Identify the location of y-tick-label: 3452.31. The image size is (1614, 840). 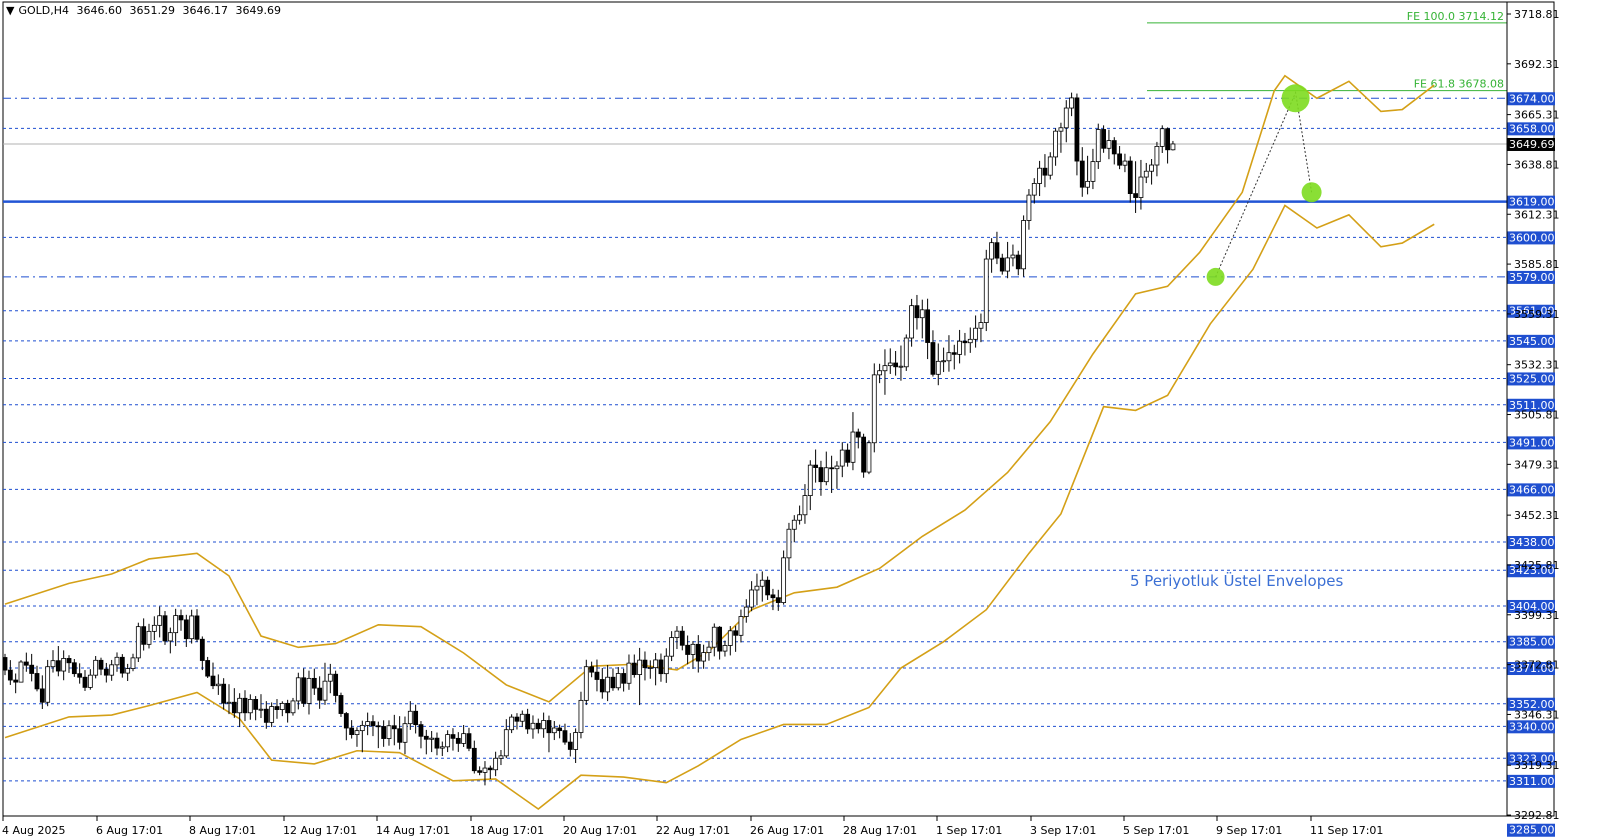
(1537, 515).